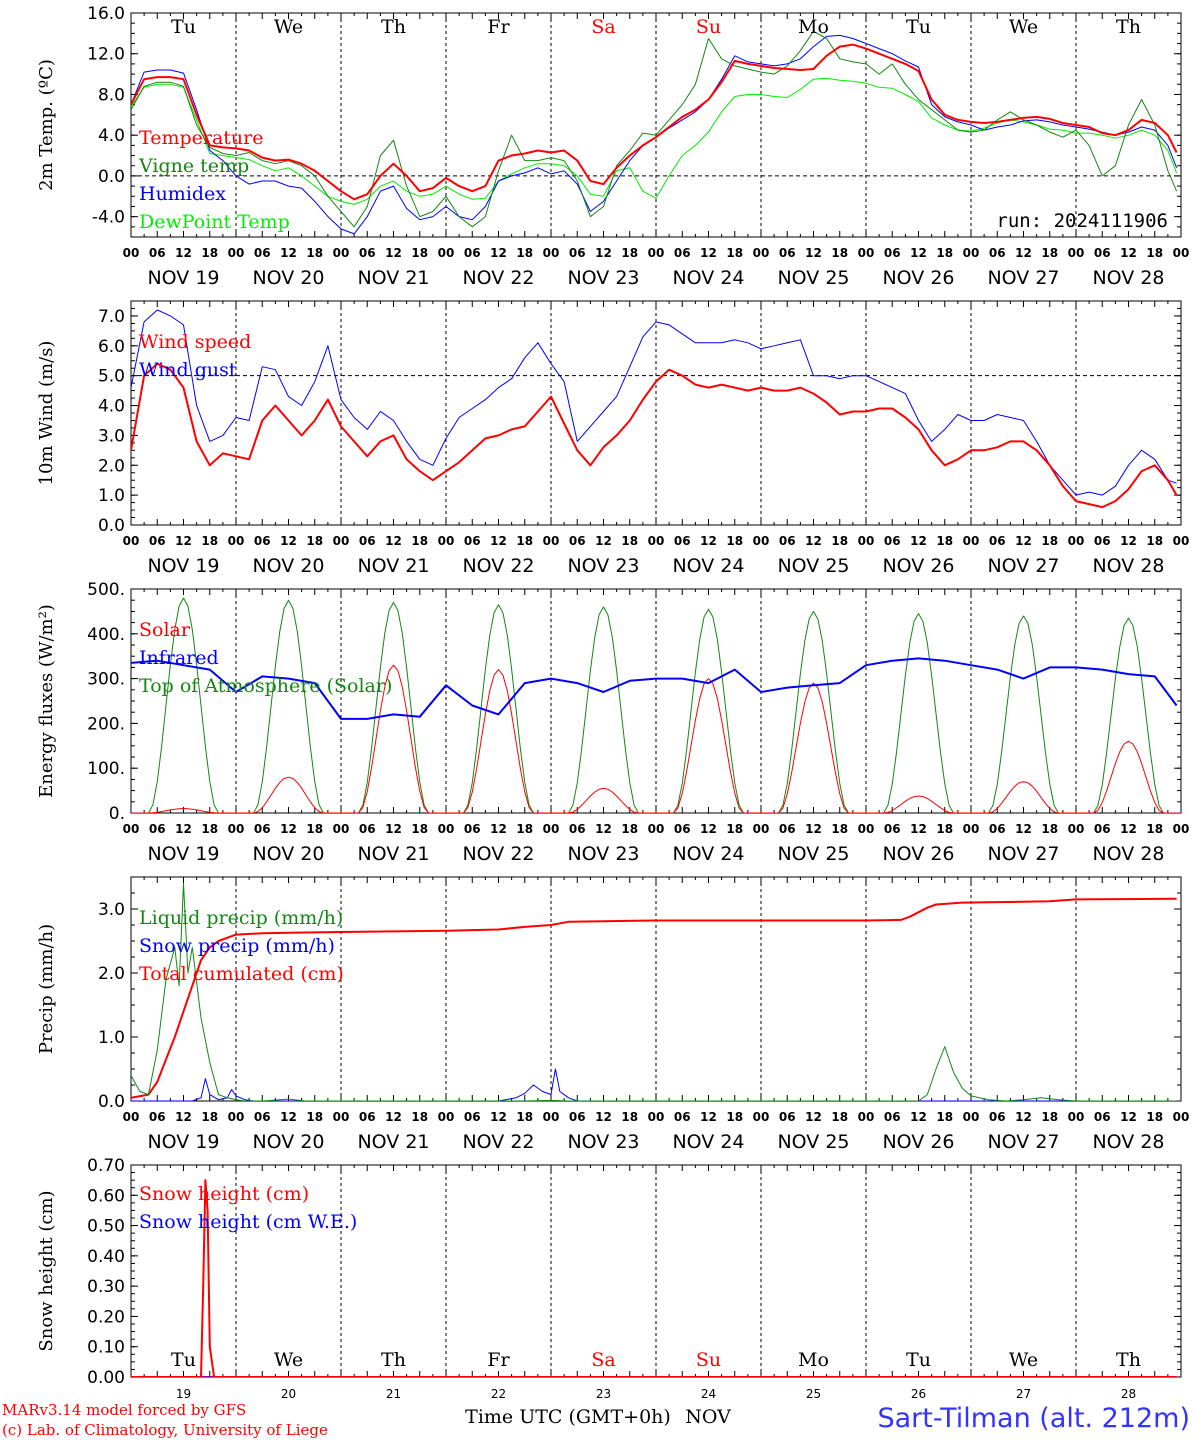 The height and width of the screenshot is (1440, 1194). Describe the element at coordinates (108, 218) in the screenshot. I see `y-tick-label: -4.0` at that location.